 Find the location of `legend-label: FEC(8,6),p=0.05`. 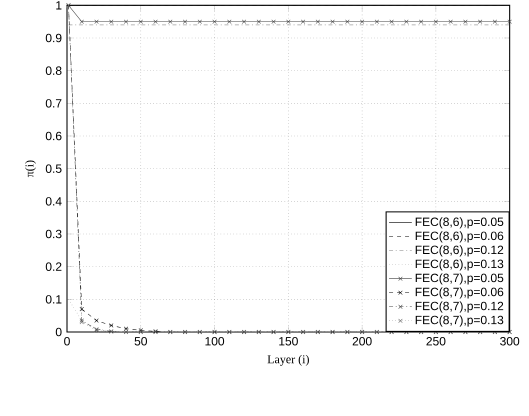

legend-label: FEC(8,6),p=0.05 is located at coordinates (460, 222).